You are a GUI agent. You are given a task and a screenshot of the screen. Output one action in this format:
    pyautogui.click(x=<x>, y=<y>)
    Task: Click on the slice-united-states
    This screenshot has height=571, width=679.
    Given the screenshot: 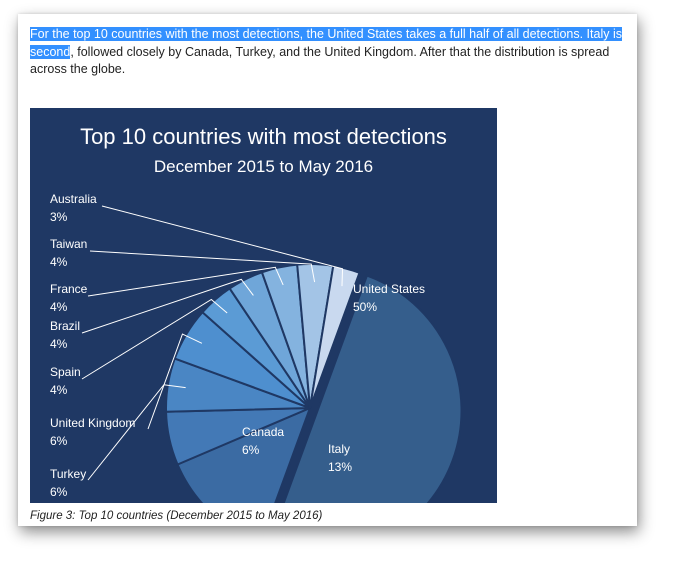 What is the action you would take?
    pyautogui.click(x=372, y=388)
    